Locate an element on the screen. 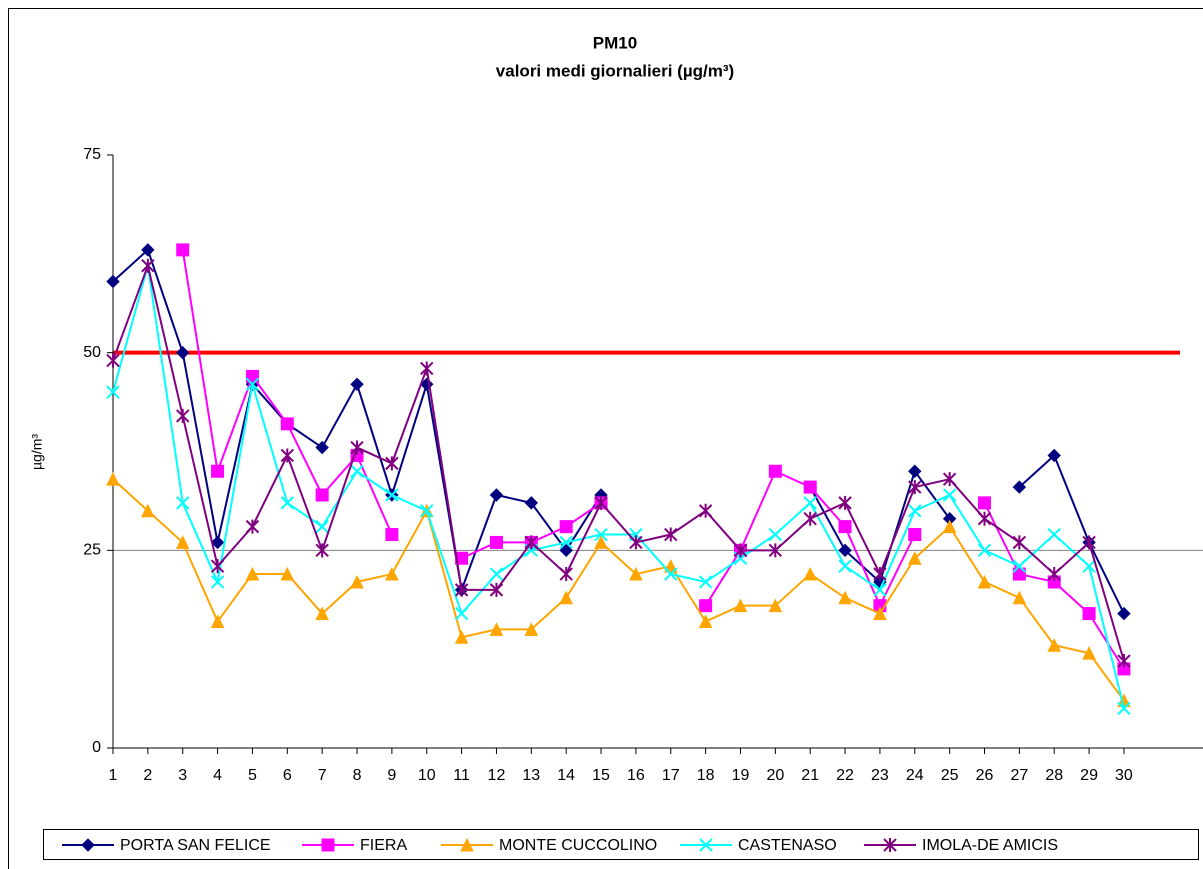 This screenshot has width=1203, height=869. x-tick-label: 27 is located at coordinates (1019, 775).